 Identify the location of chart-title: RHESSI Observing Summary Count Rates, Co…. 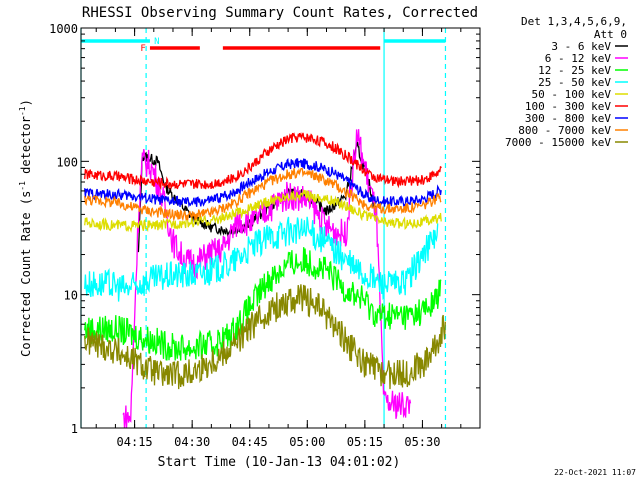
(280, 13).